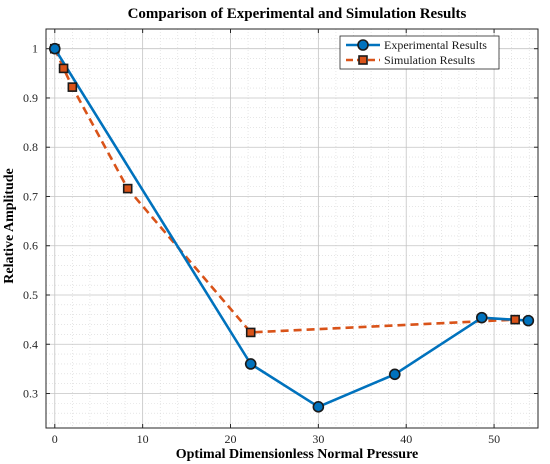 This screenshot has width=550, height=464. Describe the element at coordinates (30, 344) in the screenshot. I see `y-tick-label: 0.4` at that location.